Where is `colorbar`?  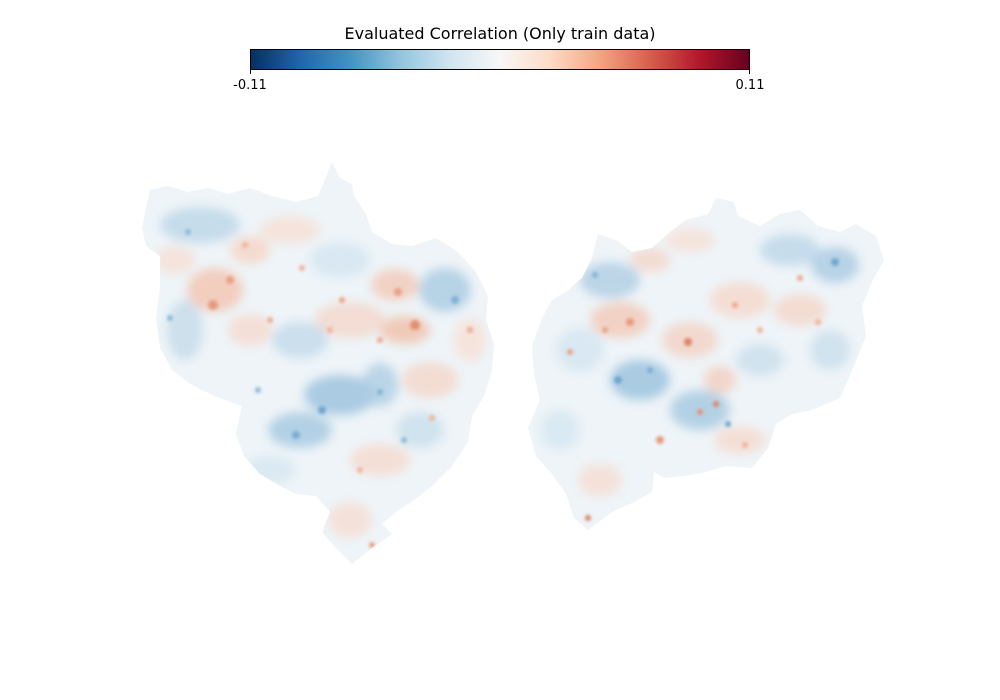 colorbar is located at coordinates (500, 59).